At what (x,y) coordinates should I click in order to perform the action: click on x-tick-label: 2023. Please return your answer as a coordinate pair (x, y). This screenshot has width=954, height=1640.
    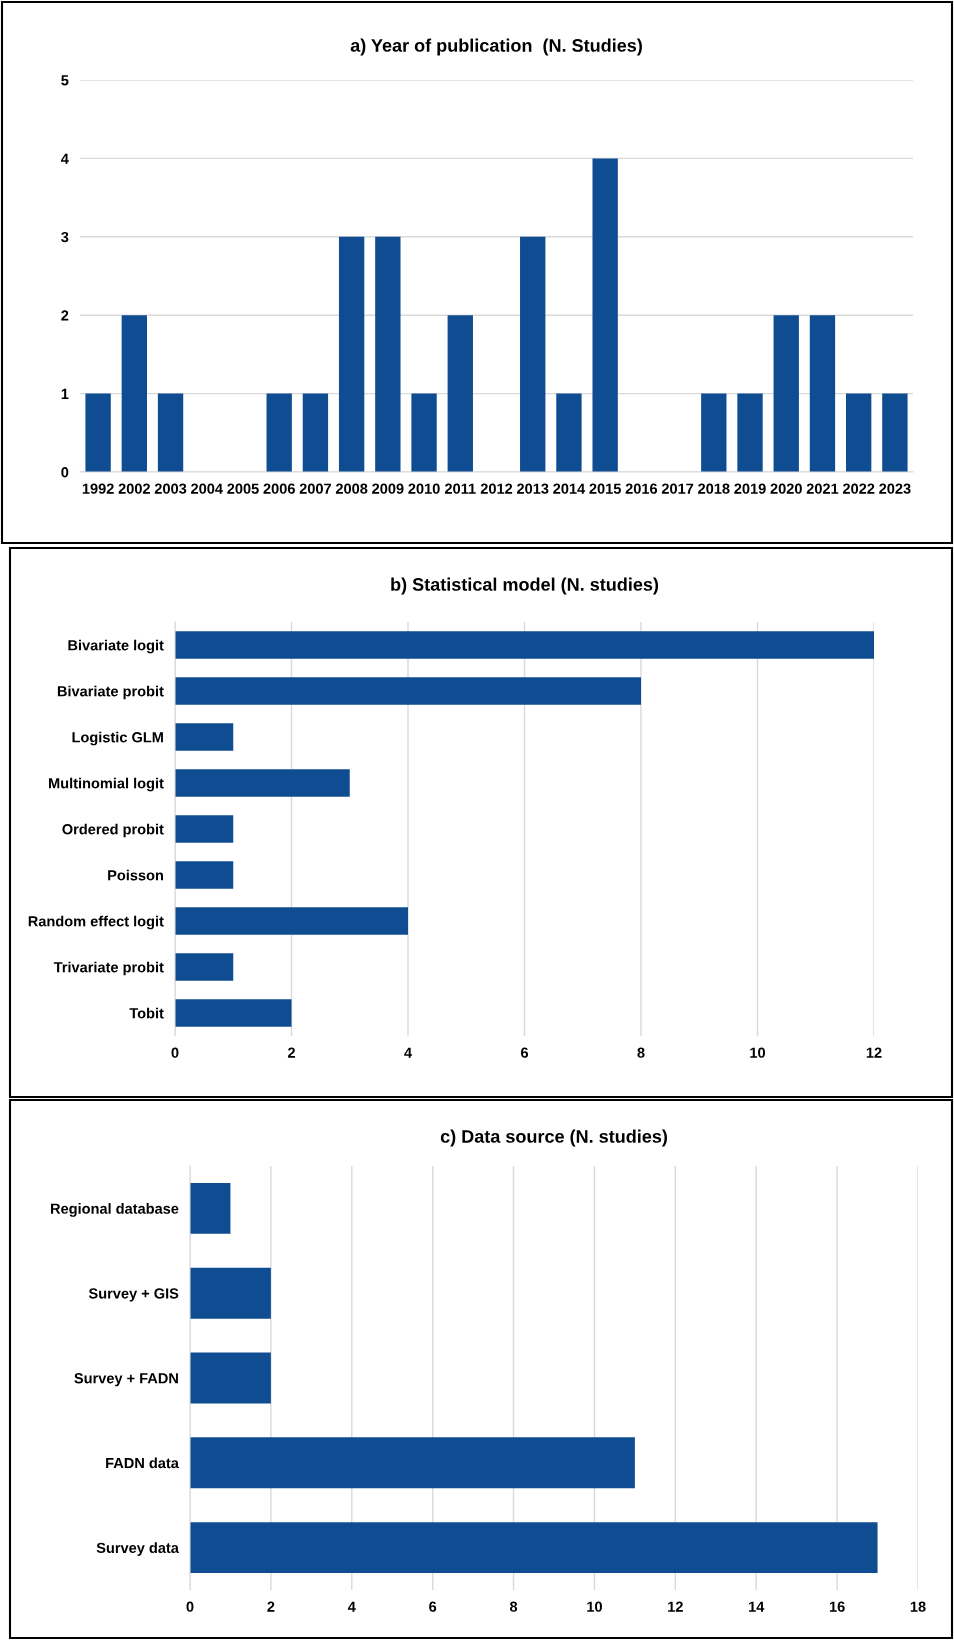
    Looking at the image, I should click on (895, 488).